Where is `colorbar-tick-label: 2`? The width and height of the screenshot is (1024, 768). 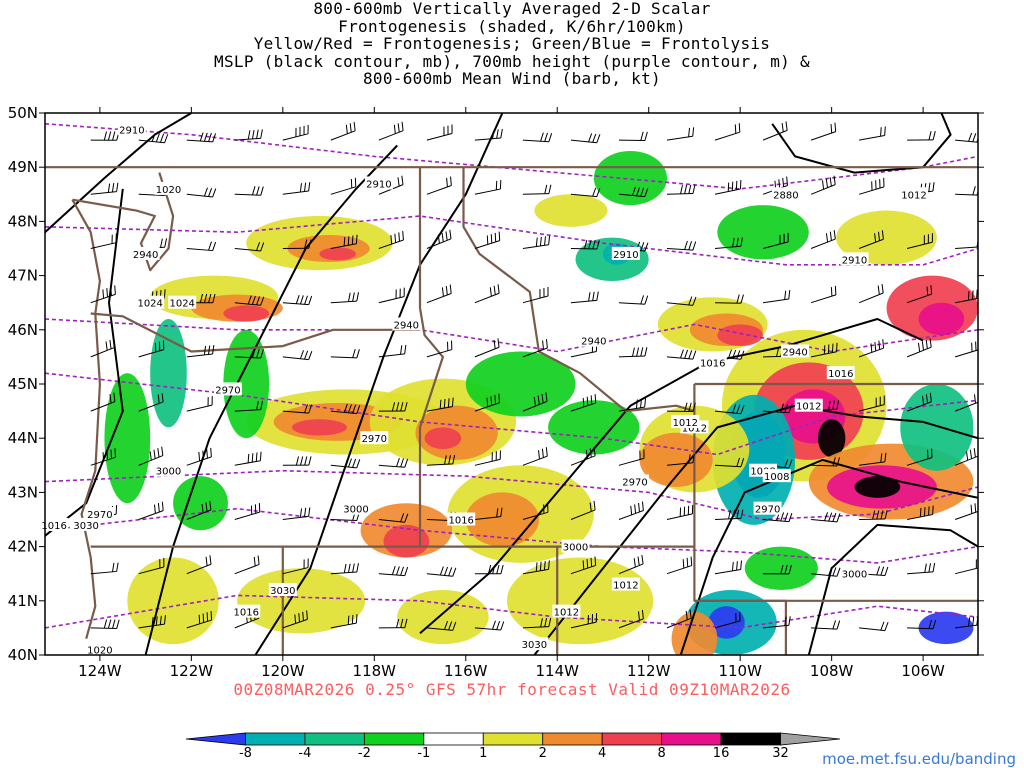 colorbar-tick-label: 2 is located at coordinates (542, 753).